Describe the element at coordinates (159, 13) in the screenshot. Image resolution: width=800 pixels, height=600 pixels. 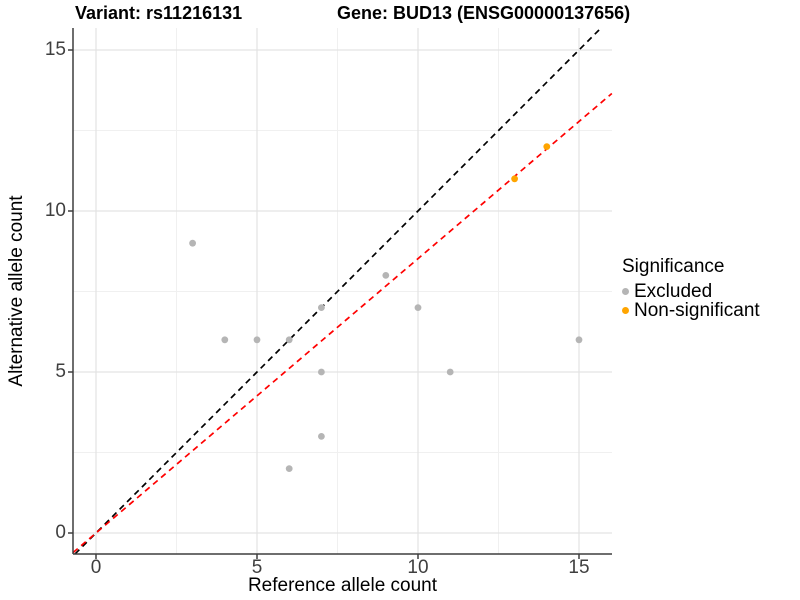
I see `plot-title-variant: Variant: rs11216131` at that location.